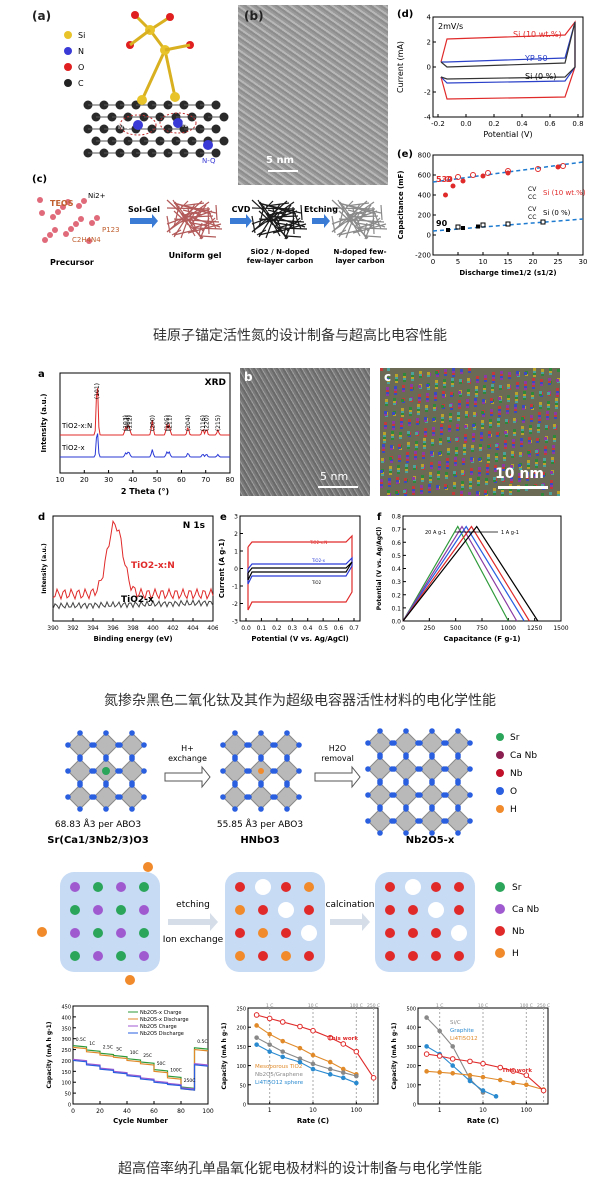 This screenshot has height=1195, width=600. Describe the element at coordinates (500, 737) in the screenshot. I see `legend-dot` at that location.